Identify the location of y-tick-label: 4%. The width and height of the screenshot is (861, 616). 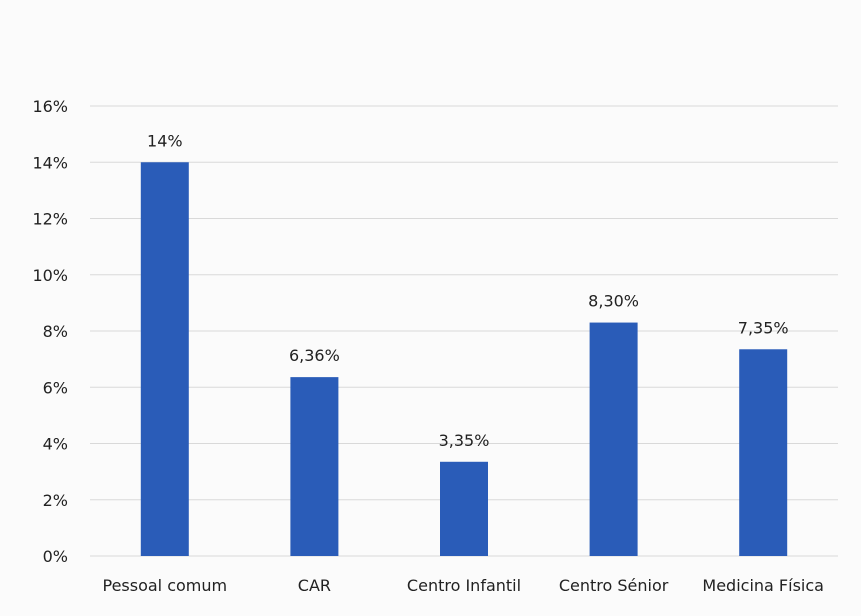
(55, 444).